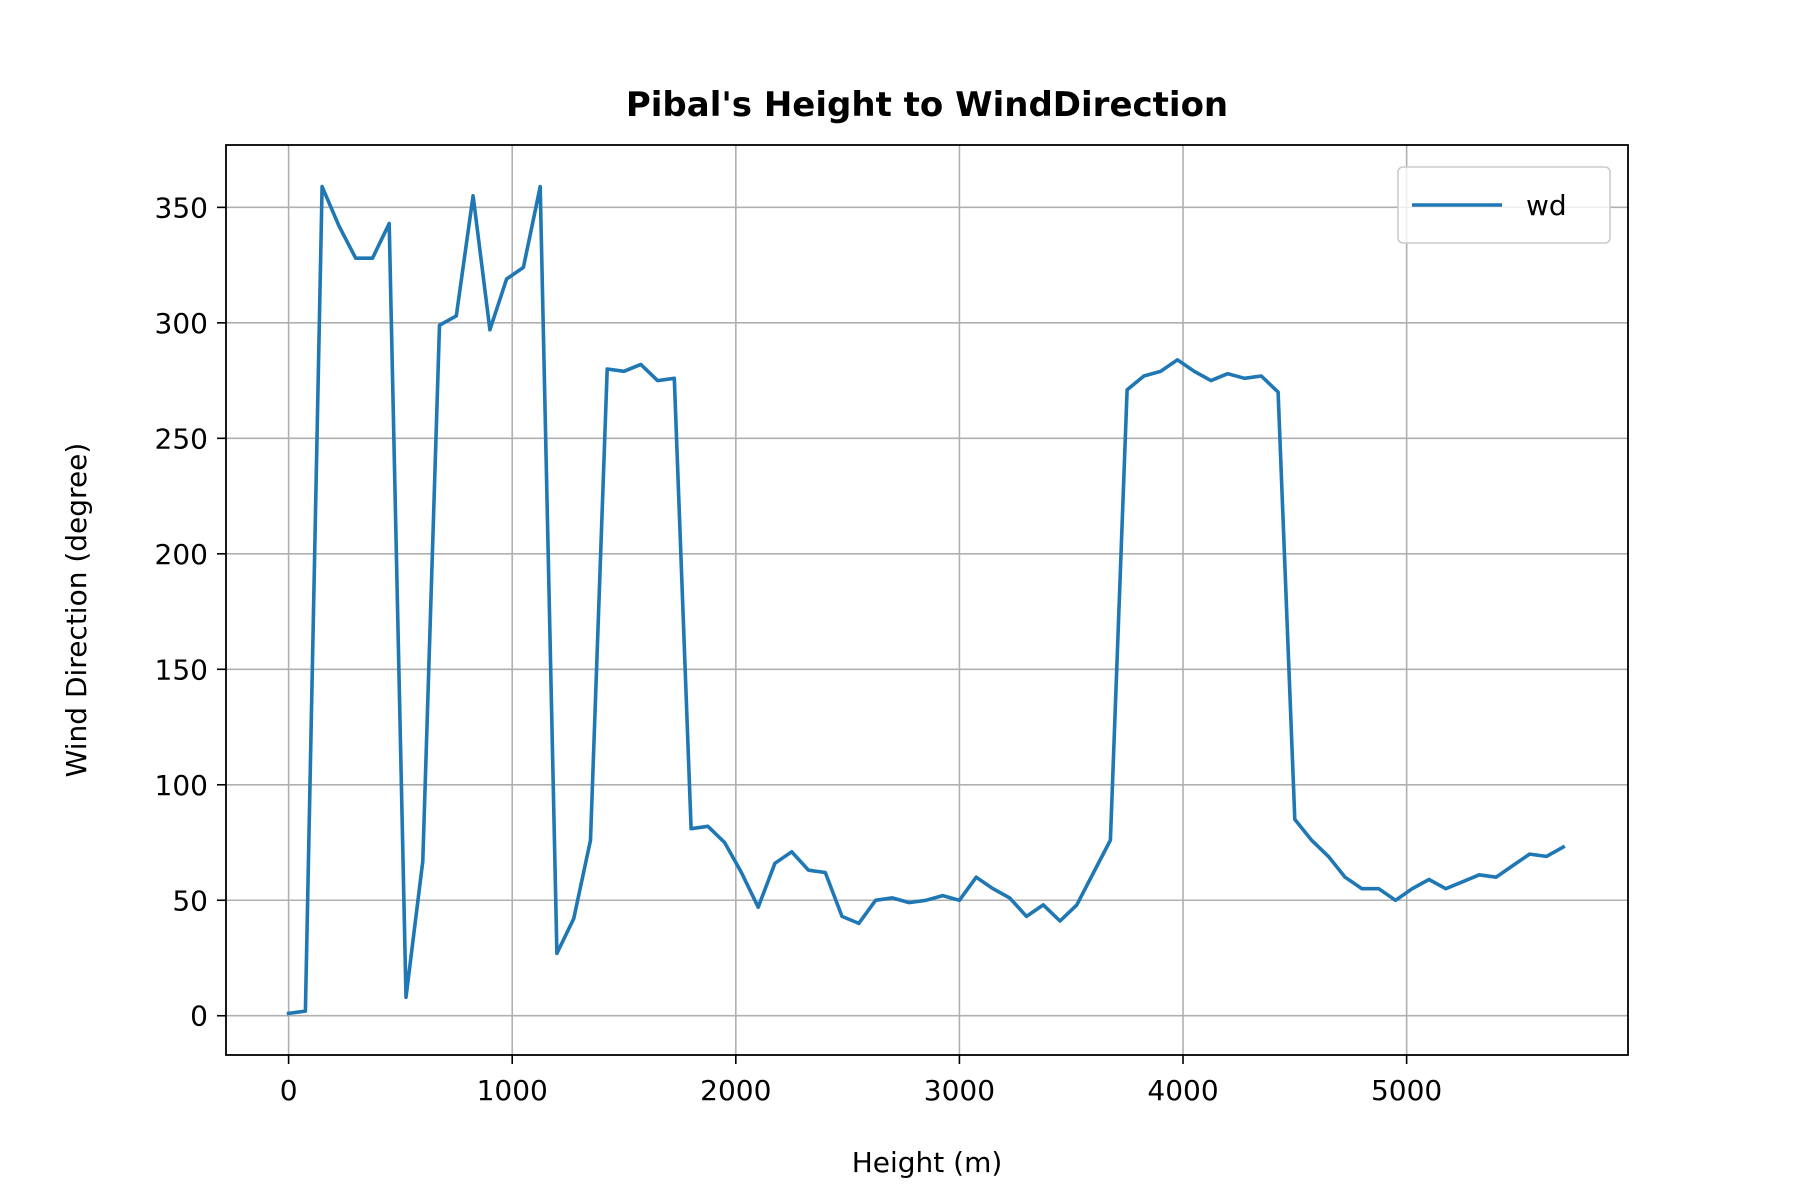 The height and width of the screenshot is (1200, 1800). I want to click on y-tick-label: 100, so click(181, 785).